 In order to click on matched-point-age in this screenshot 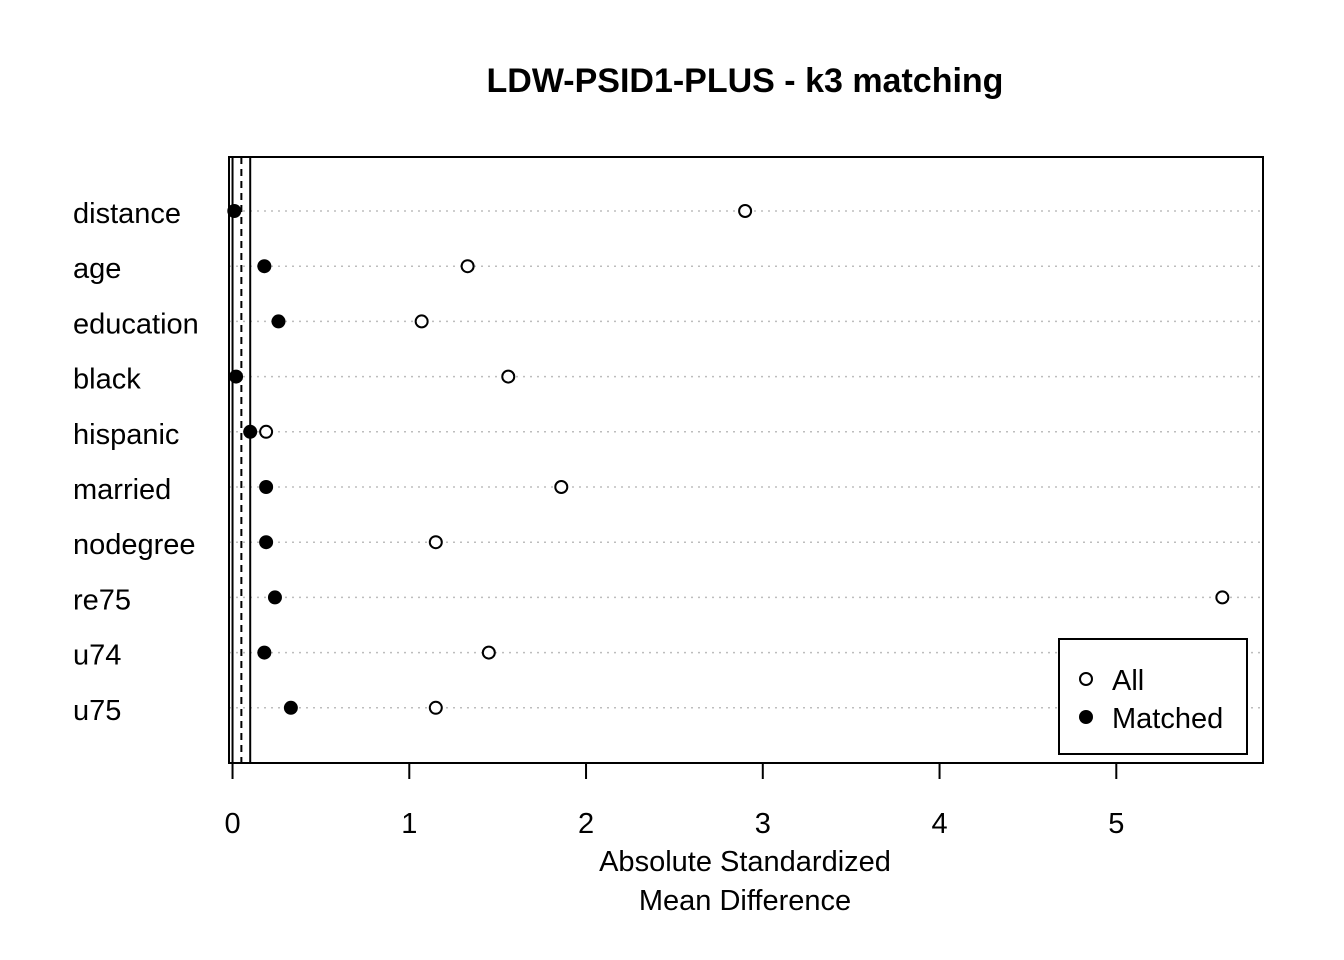, I will do `click(264, 266)`.